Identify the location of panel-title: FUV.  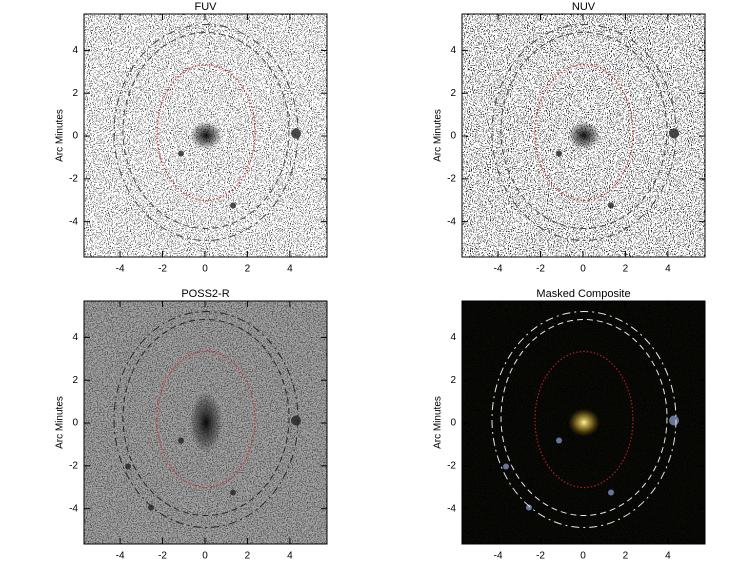
(206, 7).